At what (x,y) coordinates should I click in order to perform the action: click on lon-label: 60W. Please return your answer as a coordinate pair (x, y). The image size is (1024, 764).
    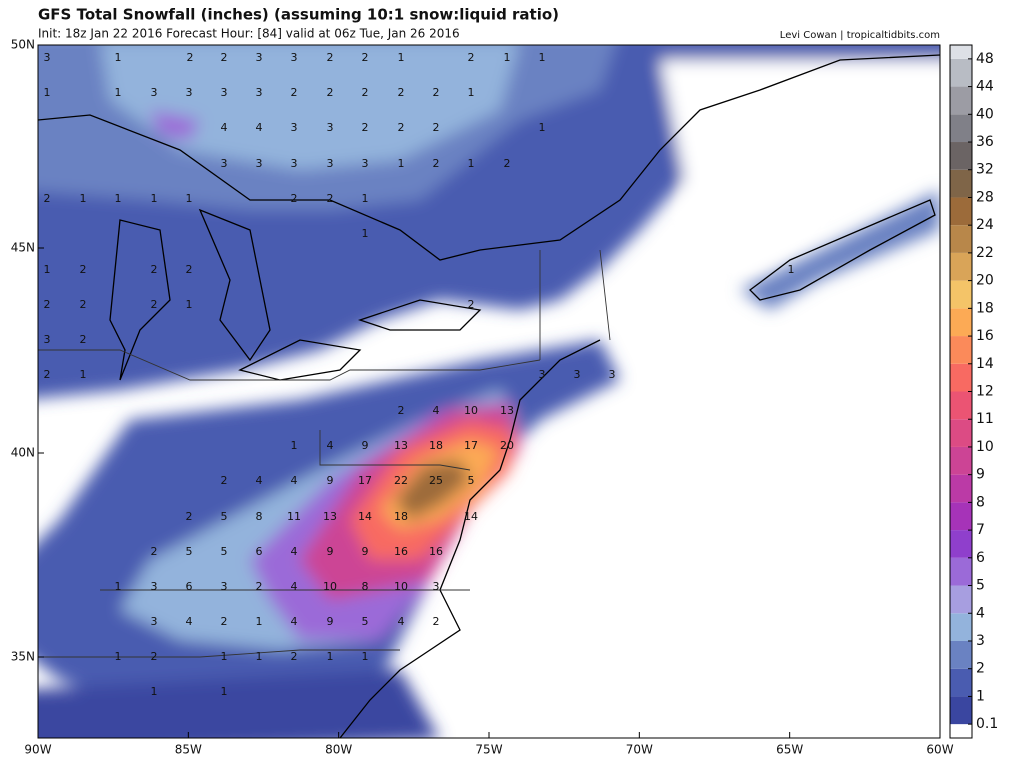
    Looking at the image, I should click on (939, 750).